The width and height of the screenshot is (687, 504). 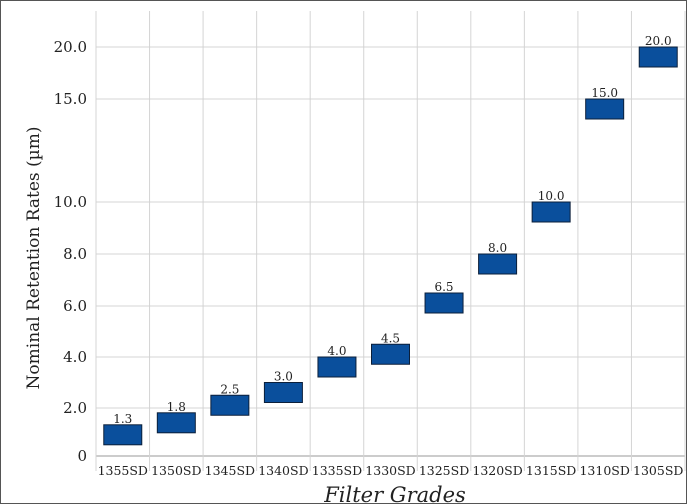 I want to click on x-tick-label-1315SD: 1315SD, so click(x=551, y=470).